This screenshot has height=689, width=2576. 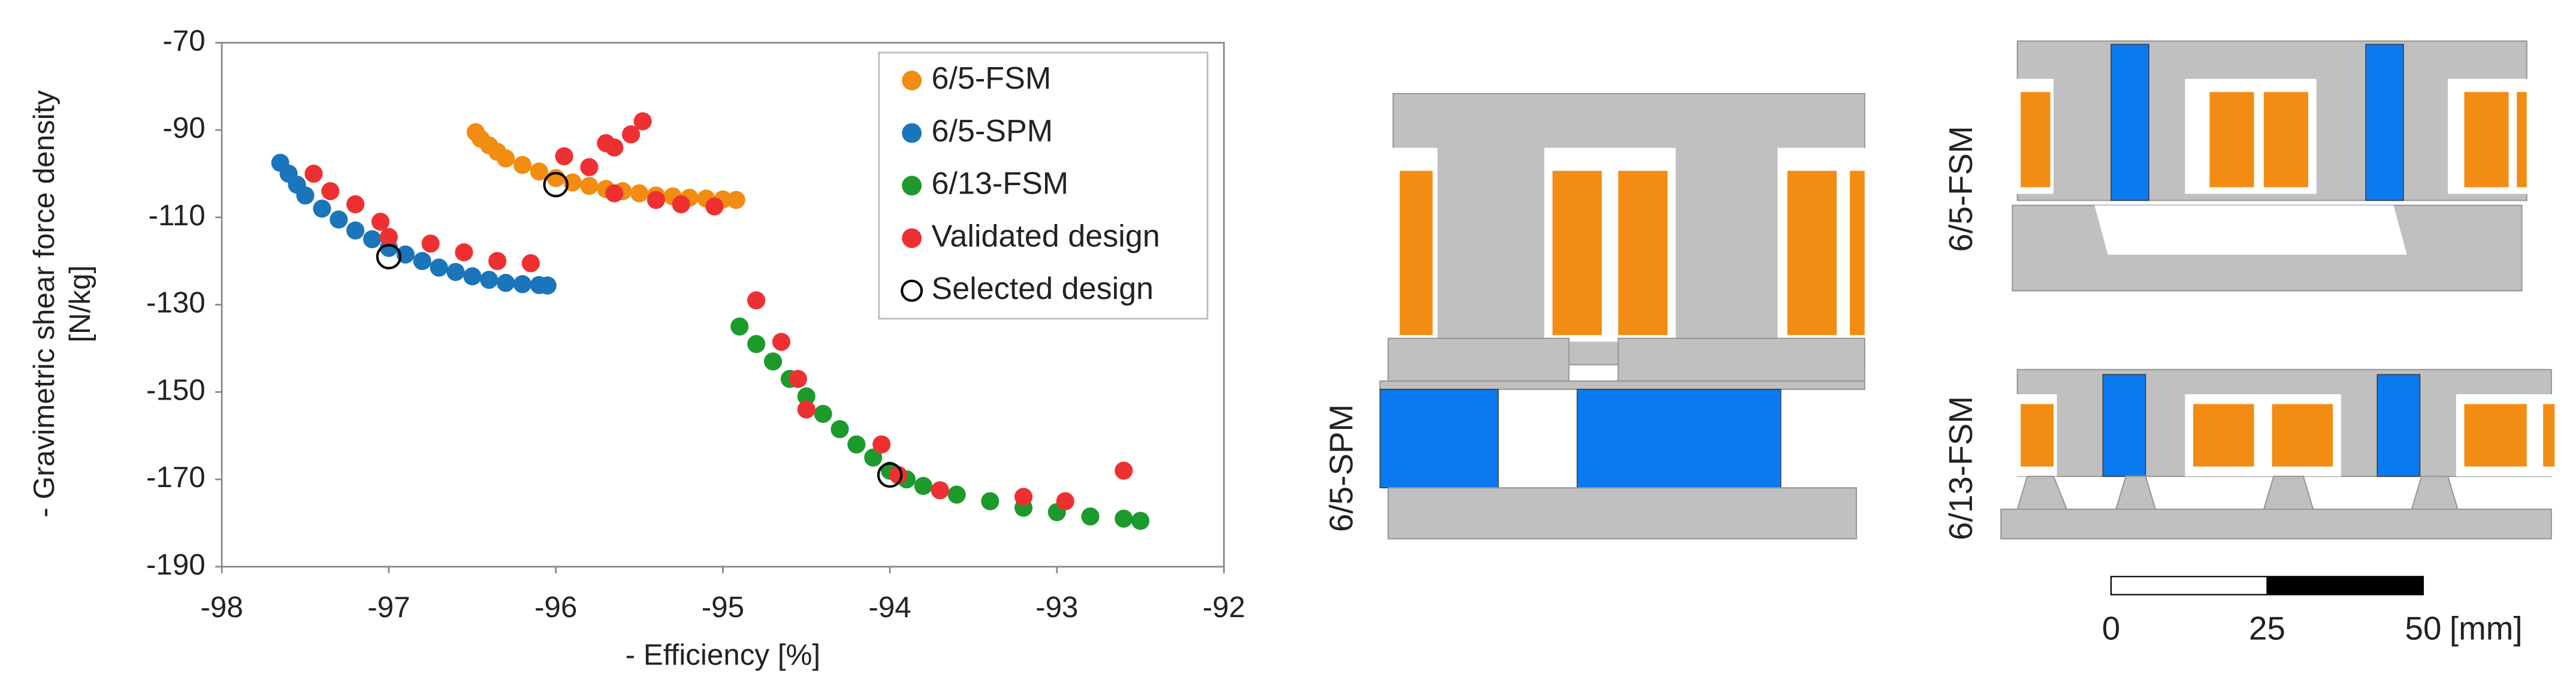 I want to click on x-tick-label: -96, so click(x=556, y=608).